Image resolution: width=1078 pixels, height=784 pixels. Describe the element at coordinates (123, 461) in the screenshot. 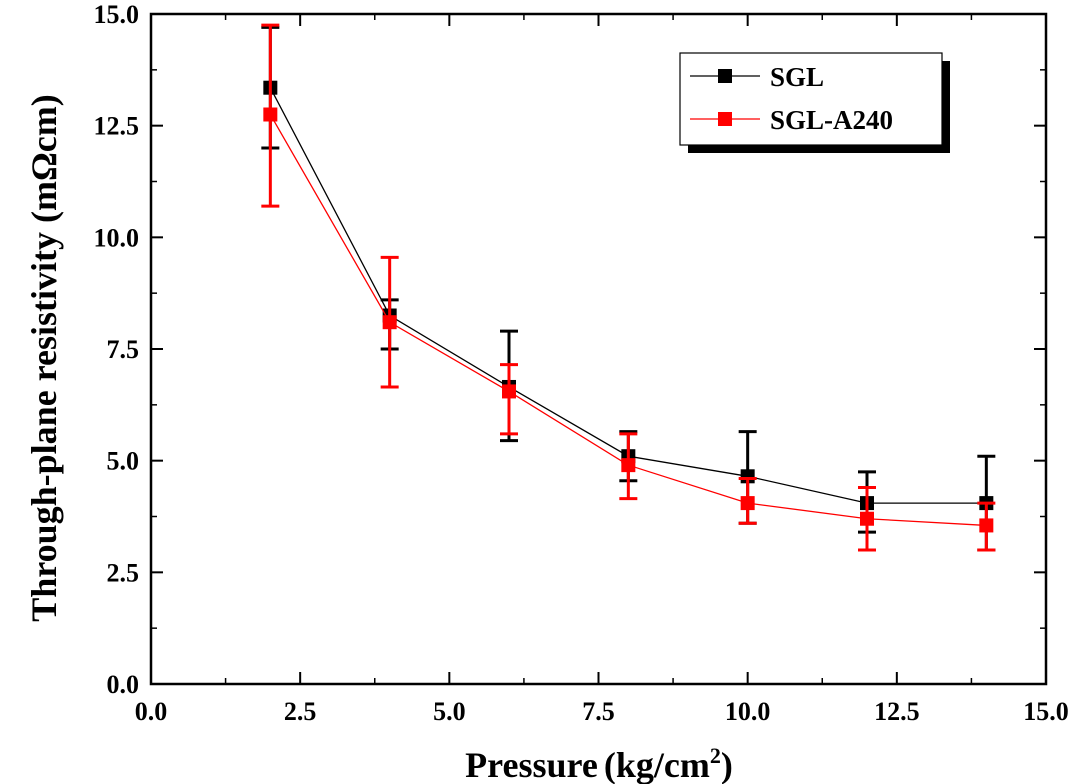

I see `y-tick-label: 5.0` at that location.